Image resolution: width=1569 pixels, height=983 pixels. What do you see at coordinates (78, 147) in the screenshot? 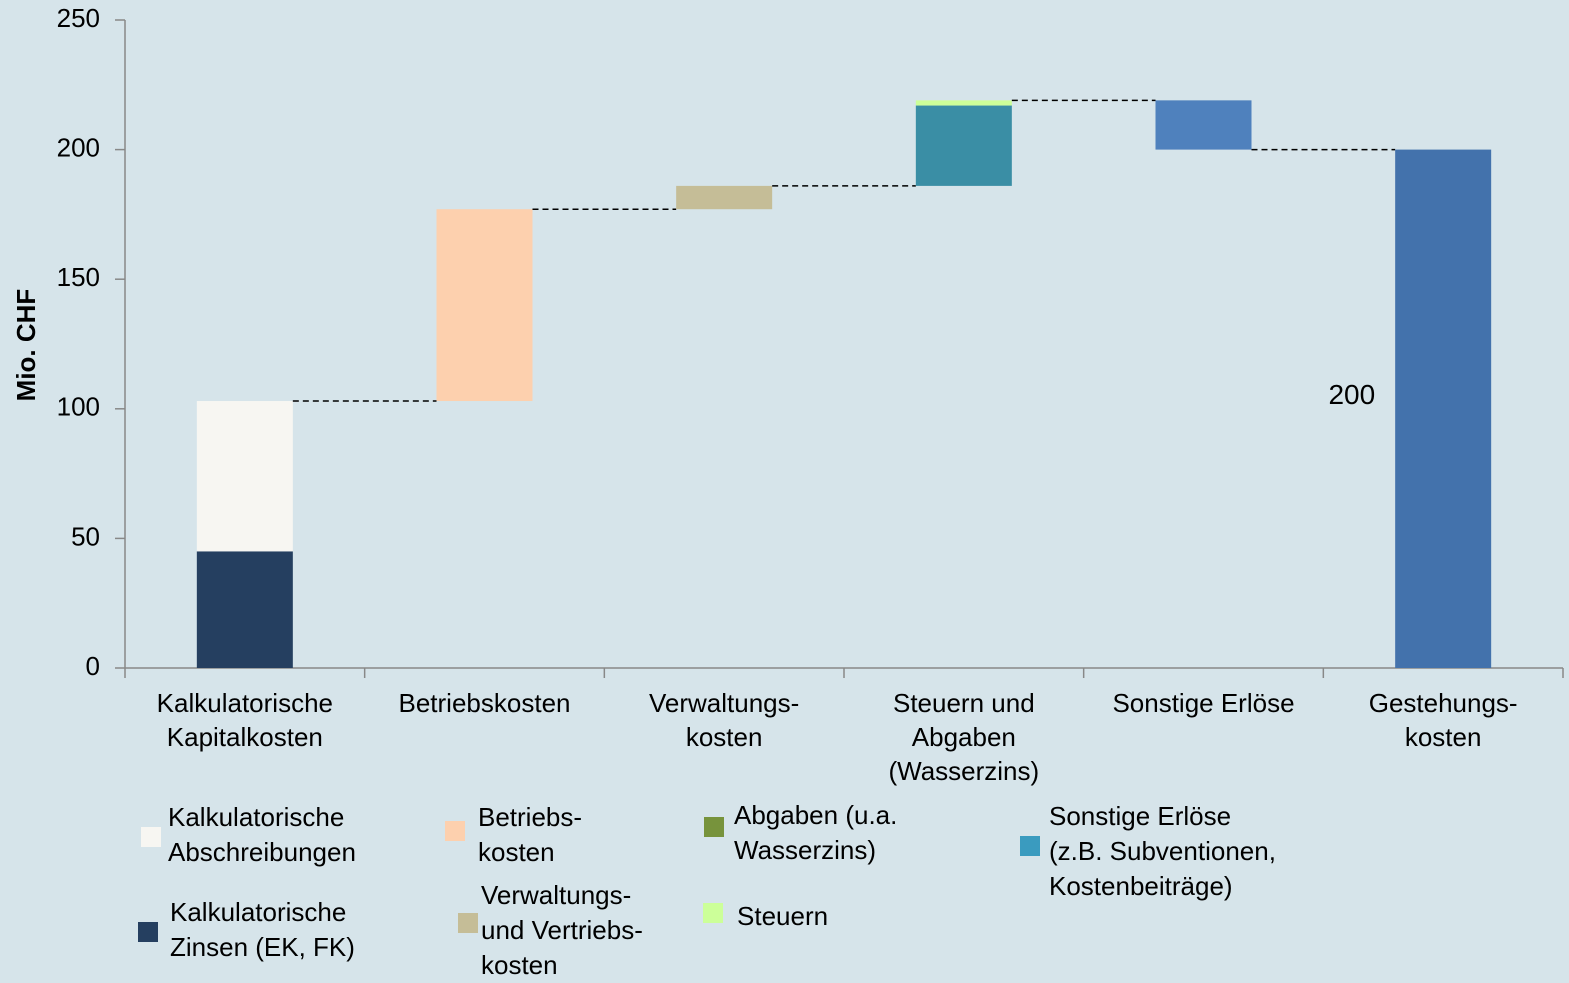
I see `y-tick-label: 200` at bounding box center [78, 147].